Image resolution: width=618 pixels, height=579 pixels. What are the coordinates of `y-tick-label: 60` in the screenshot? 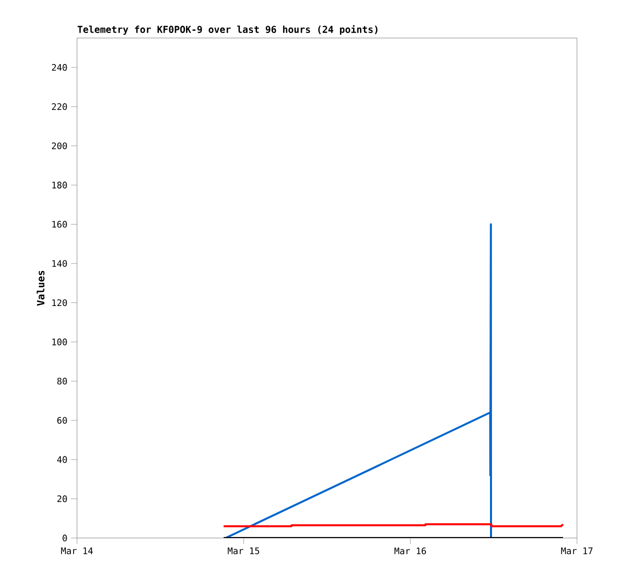 It's located at (62, 420).